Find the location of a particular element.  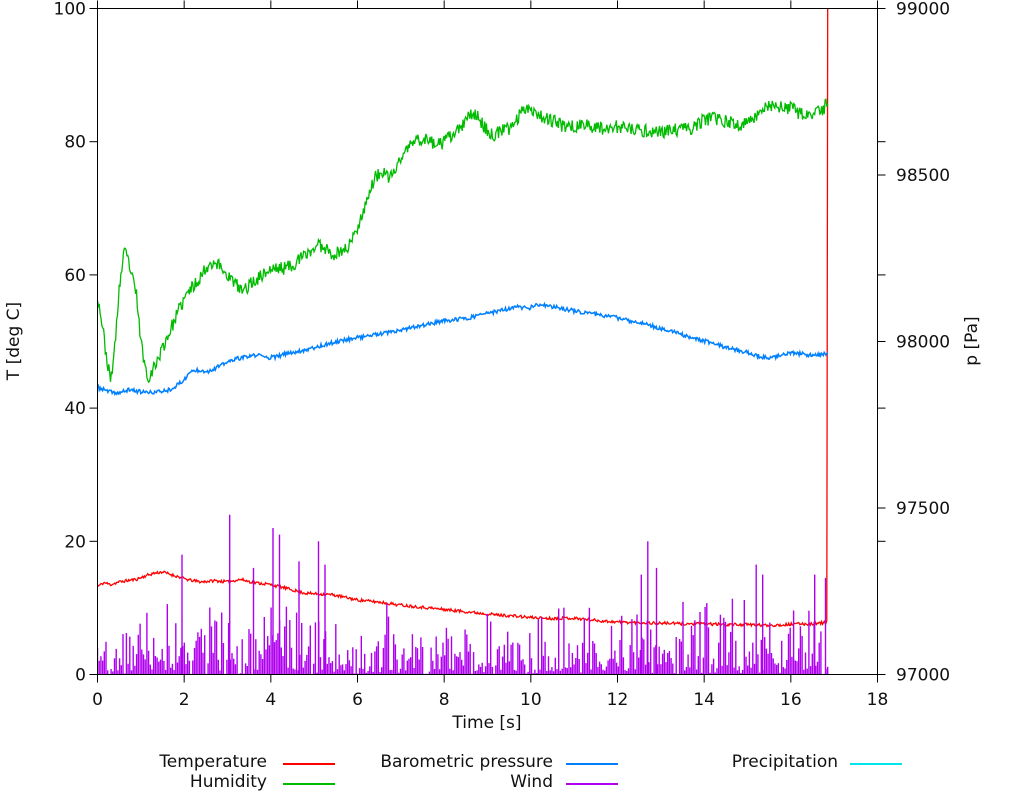

y-axis-title-left: T [deg C] is located at coordinates (14, 341).